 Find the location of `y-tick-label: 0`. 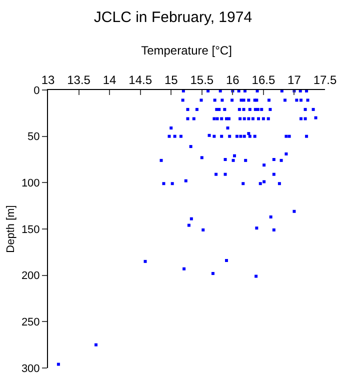

y-tick-label: 0 is located at coordinates (37, 90).